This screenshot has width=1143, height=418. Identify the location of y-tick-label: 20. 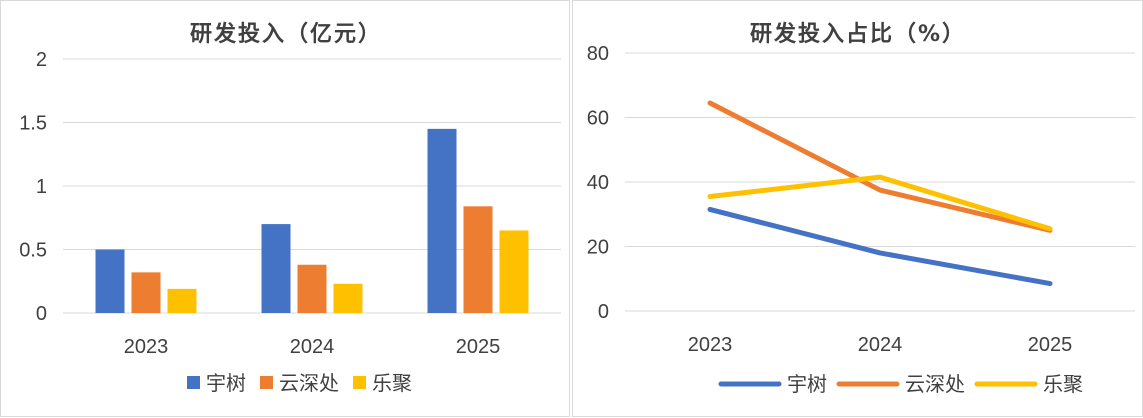
(598, 248).